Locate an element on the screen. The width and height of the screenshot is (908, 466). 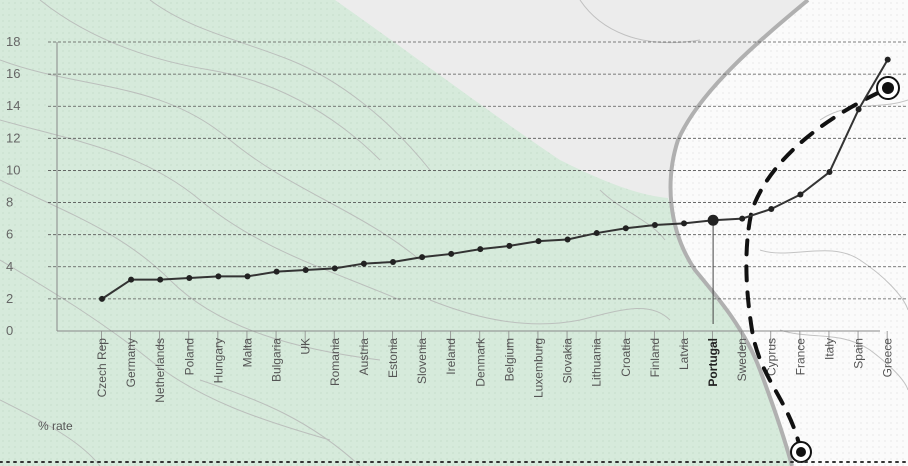
y-tick-label: 4 is located at coordinates (9, 266).